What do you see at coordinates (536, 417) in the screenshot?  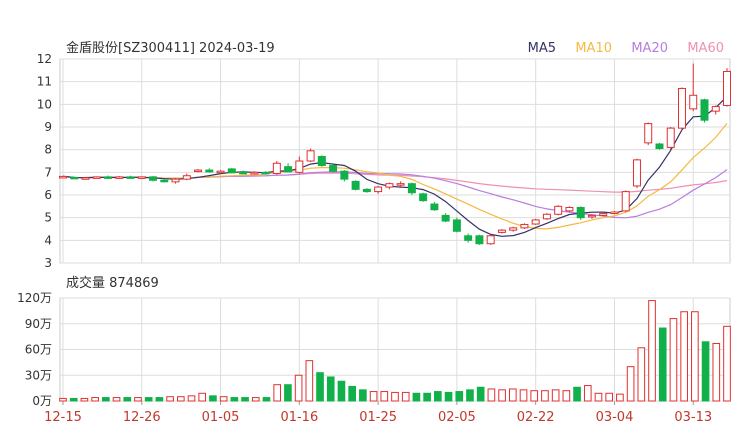 I see `x-tick-label: 02-22` at bounding box center [536, 417].